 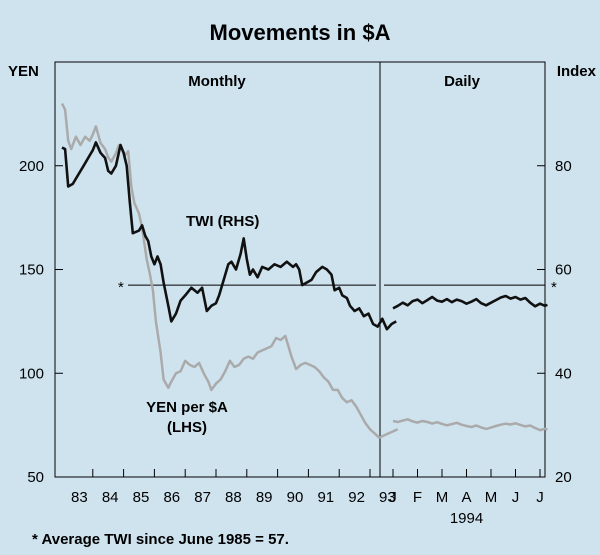 What do you see at coordinates (466, 518) in the screenshot?
I see `x-year-label: 1994` at bounding box center [466, 518].